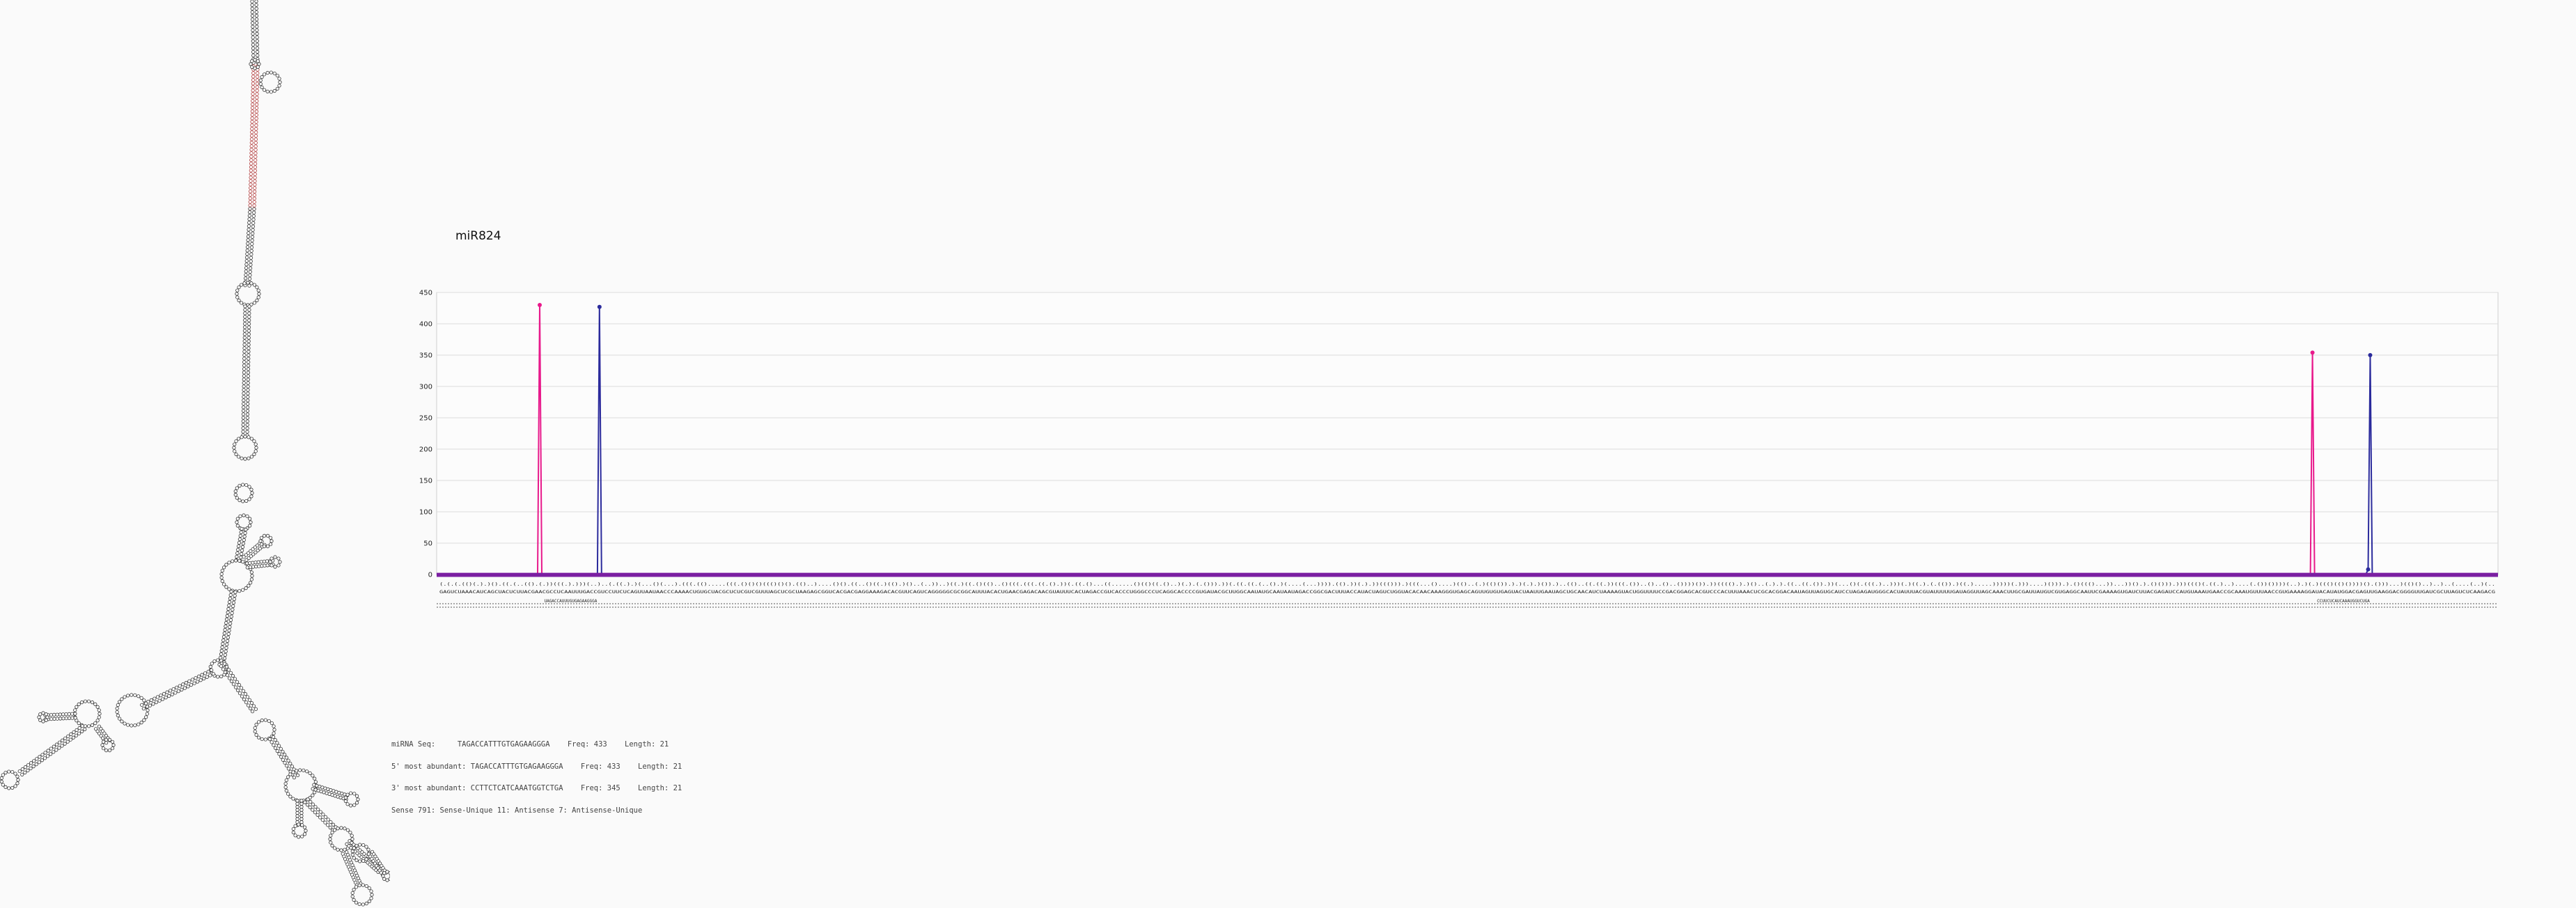  Describe the element at coordinates (540, 305) in the screenshot. I see `data-point` at that location.